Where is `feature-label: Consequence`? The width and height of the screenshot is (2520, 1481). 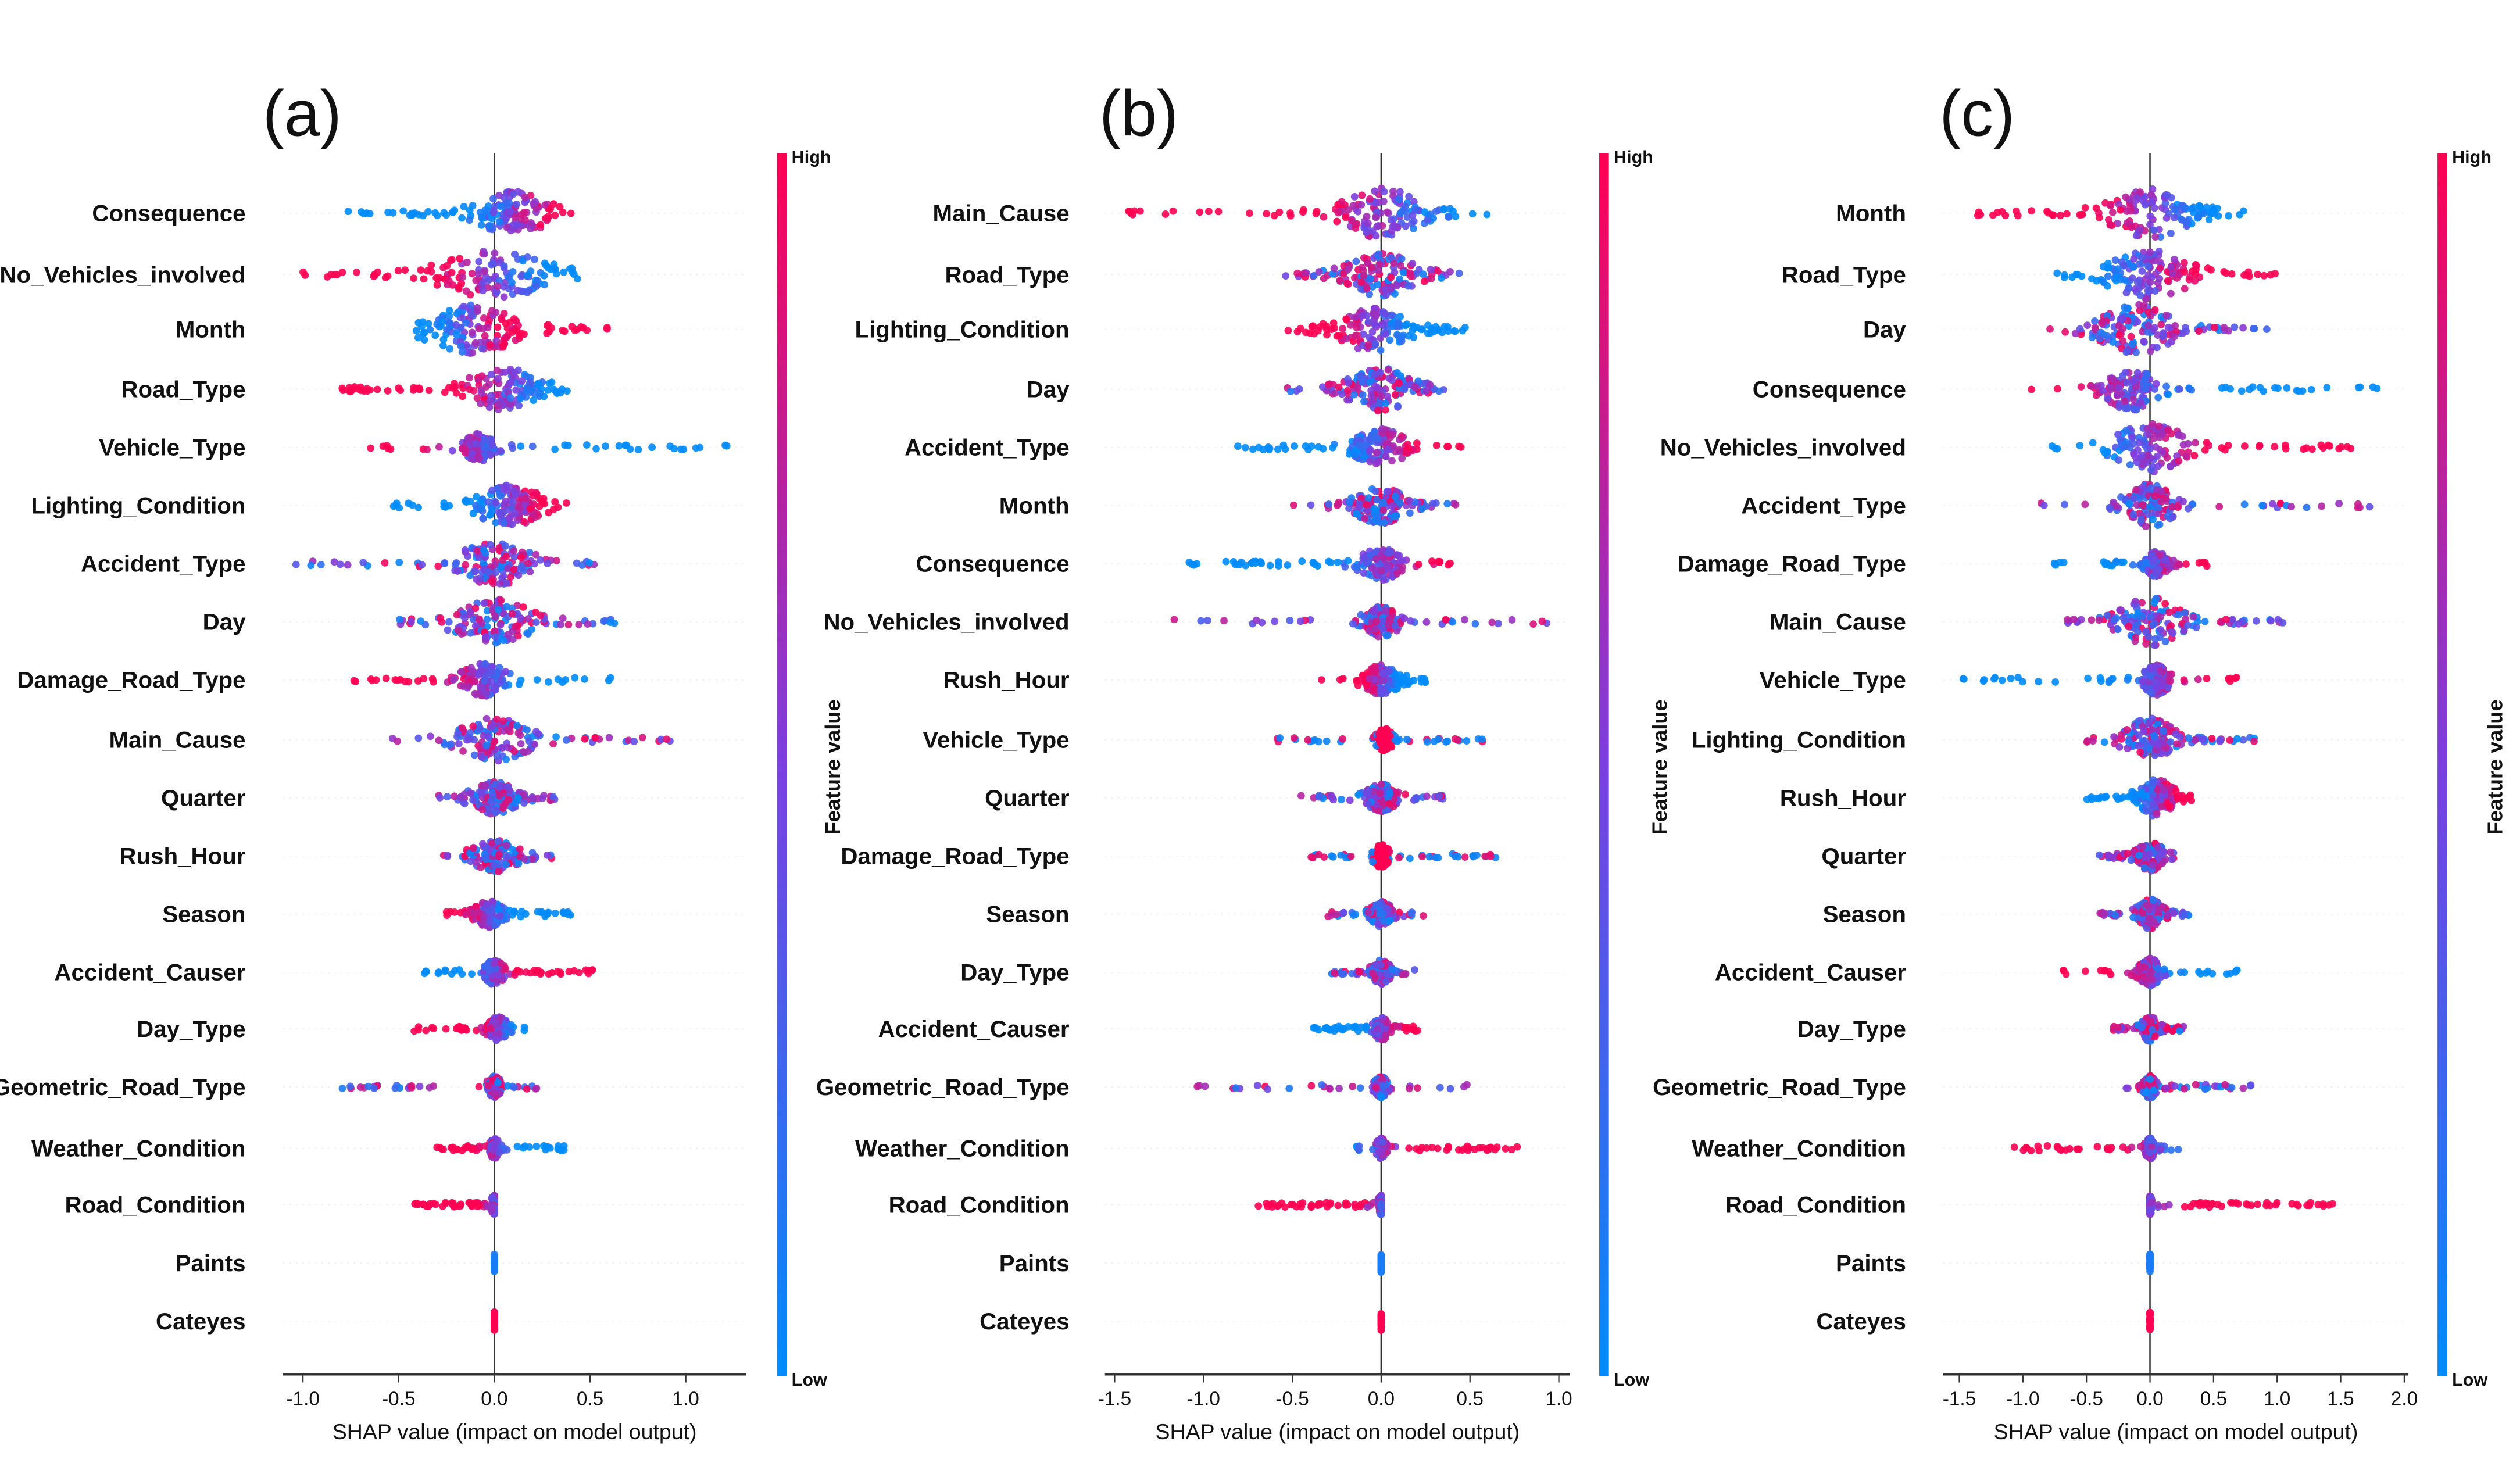 feature-label: Consequence is located at coordinates (993, 564).